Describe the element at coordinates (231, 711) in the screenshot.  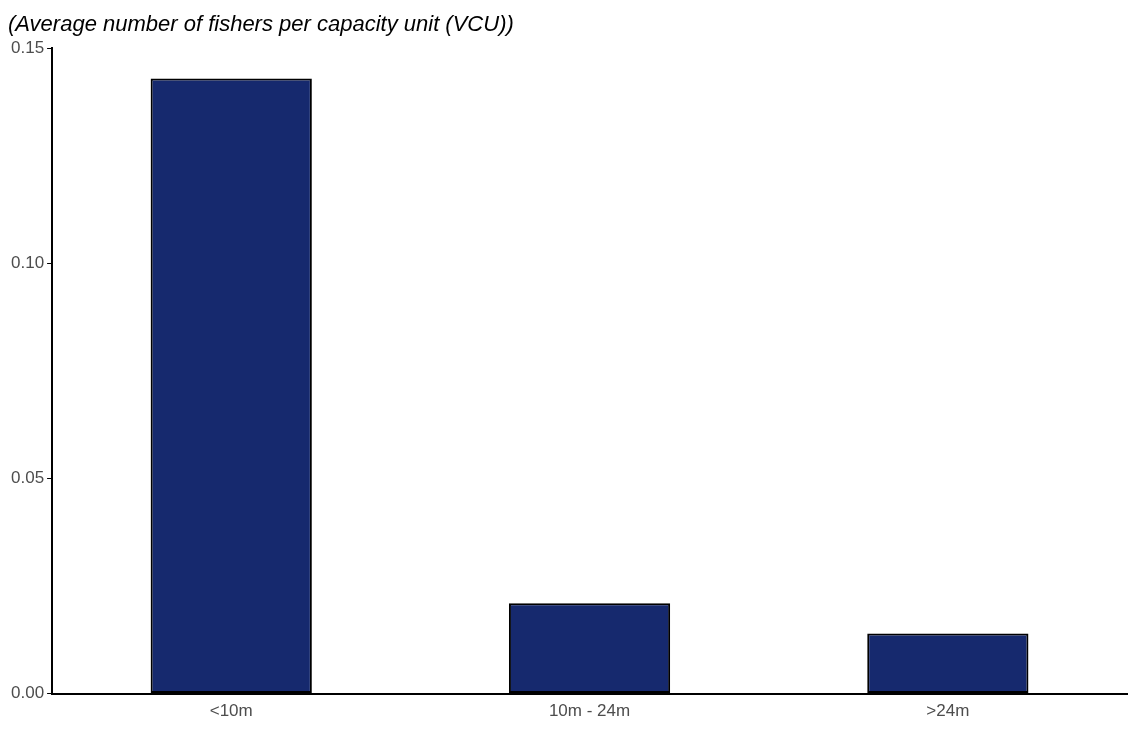
I see `x-tick-label: <10m` at that location.